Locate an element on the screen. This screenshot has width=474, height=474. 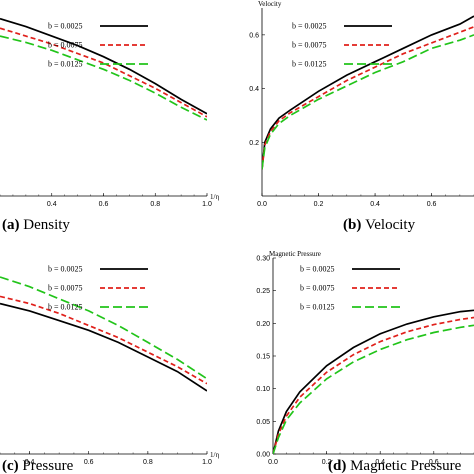
caption-text: Velocity is located at coordinates (390, 225).